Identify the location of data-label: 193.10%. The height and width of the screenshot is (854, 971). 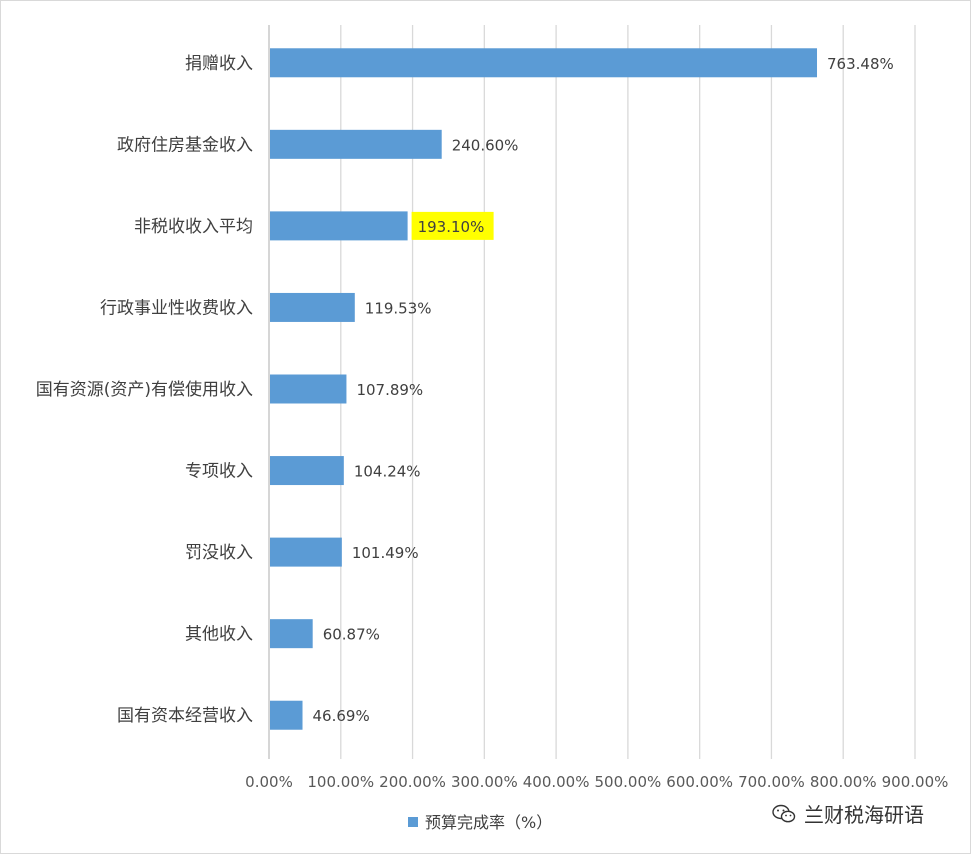
(451, 227).